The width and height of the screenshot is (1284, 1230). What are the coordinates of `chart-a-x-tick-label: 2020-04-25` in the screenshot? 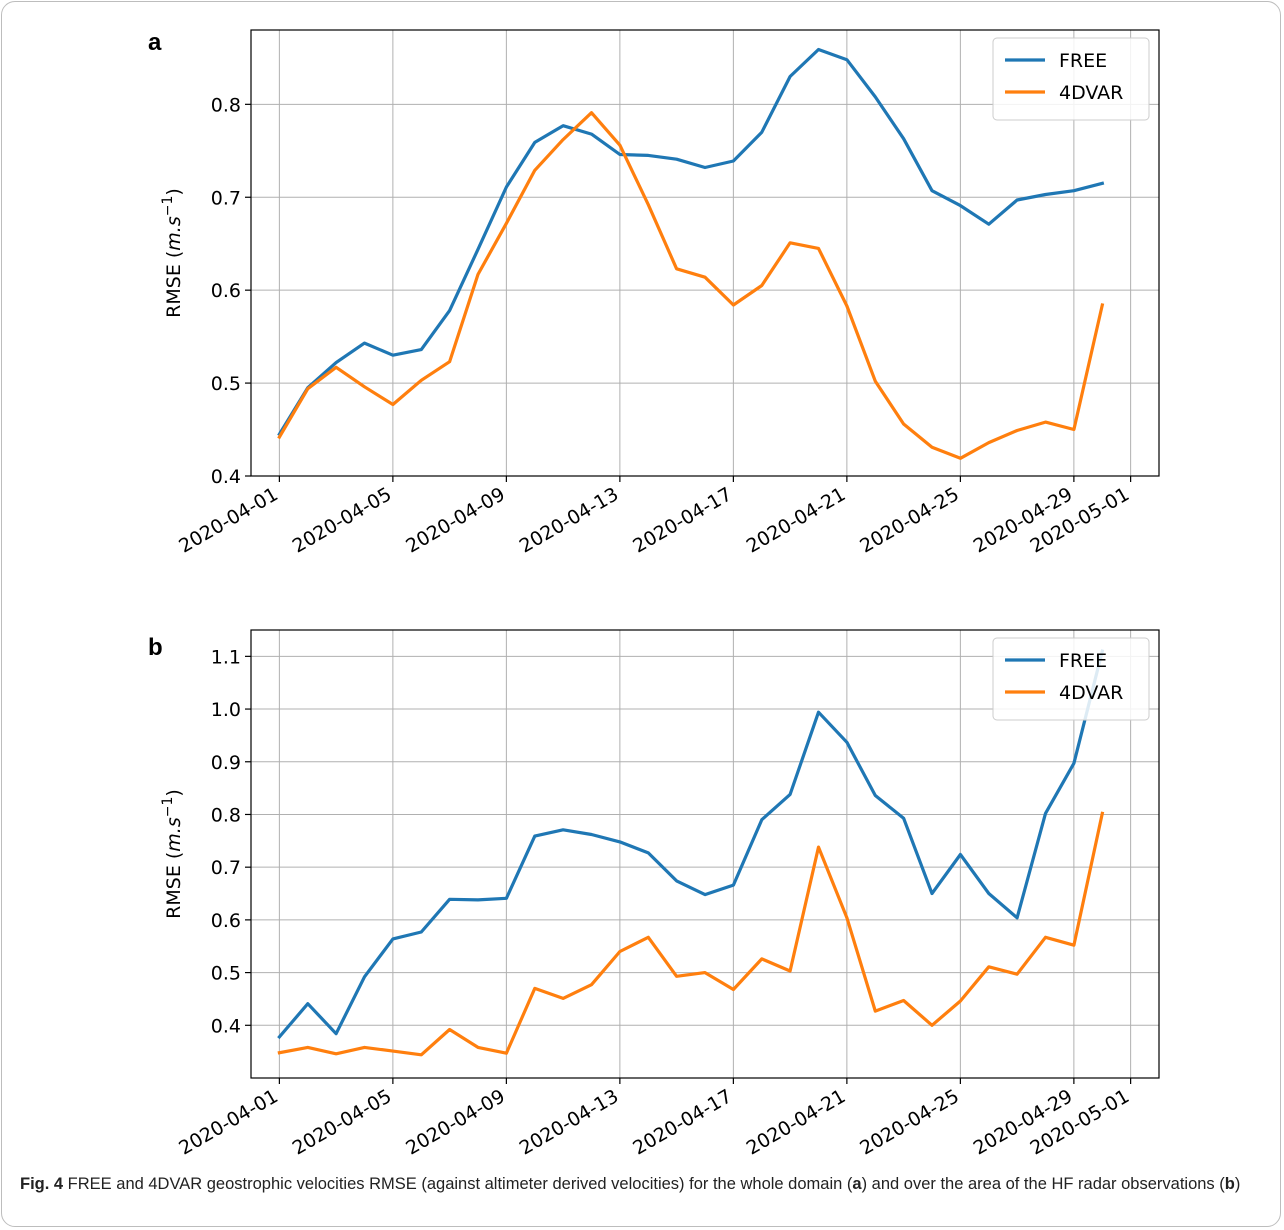 It's located at (909, 520).